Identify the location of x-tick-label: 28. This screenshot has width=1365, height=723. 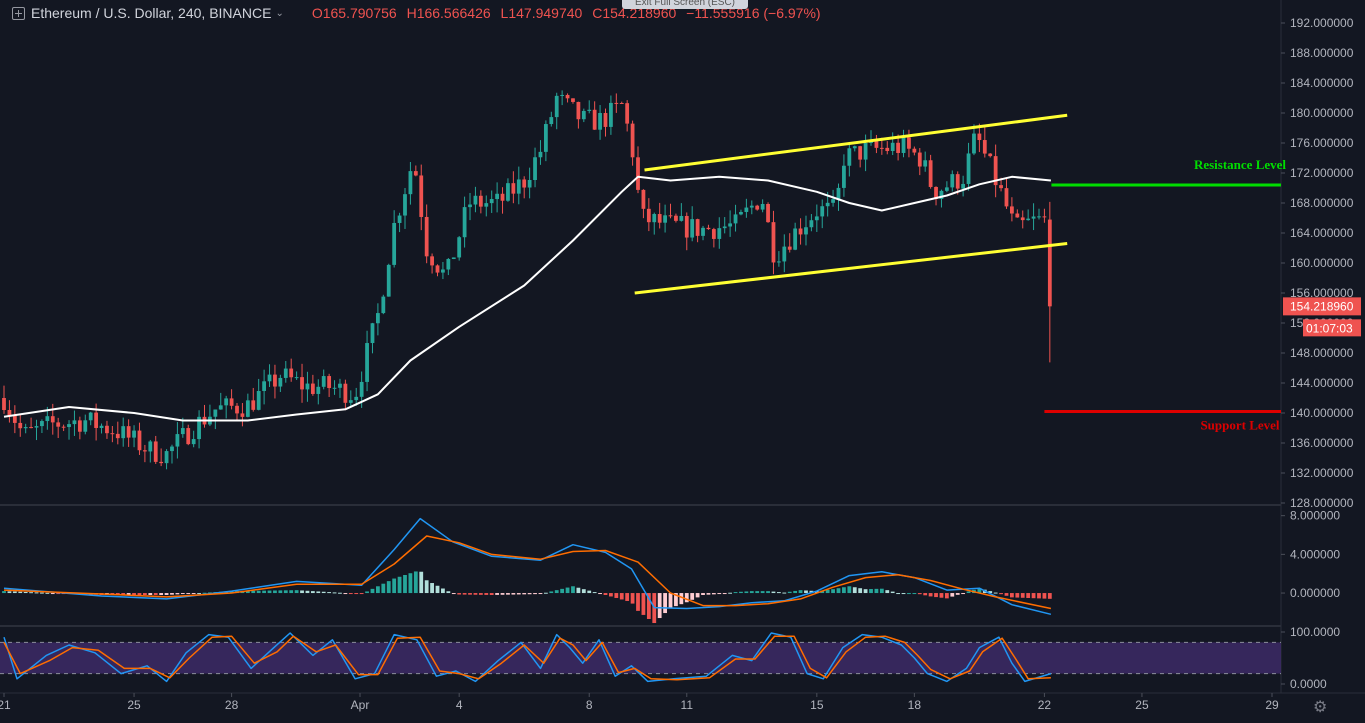
(232, 705).